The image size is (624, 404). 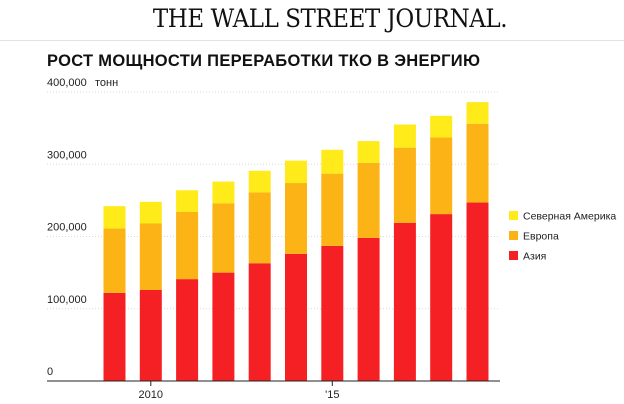 I want to click on y-axis-labels: 0 100,000 200,000 300,000 400,000 тонн, so click(x=82, y=227).